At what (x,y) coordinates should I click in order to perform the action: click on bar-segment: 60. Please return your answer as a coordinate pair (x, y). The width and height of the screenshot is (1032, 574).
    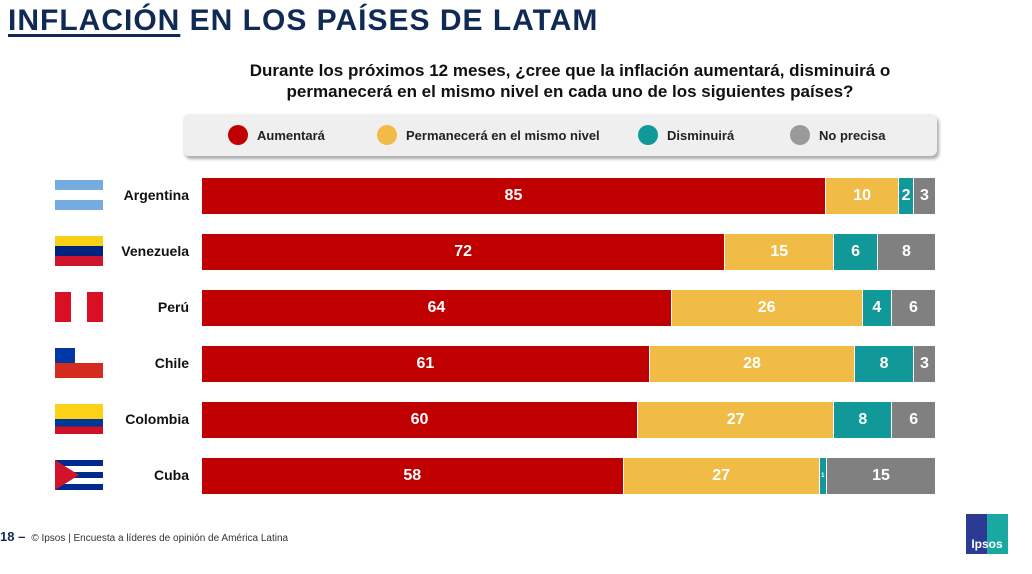
    Looking at the image, I should click on (420, 420).